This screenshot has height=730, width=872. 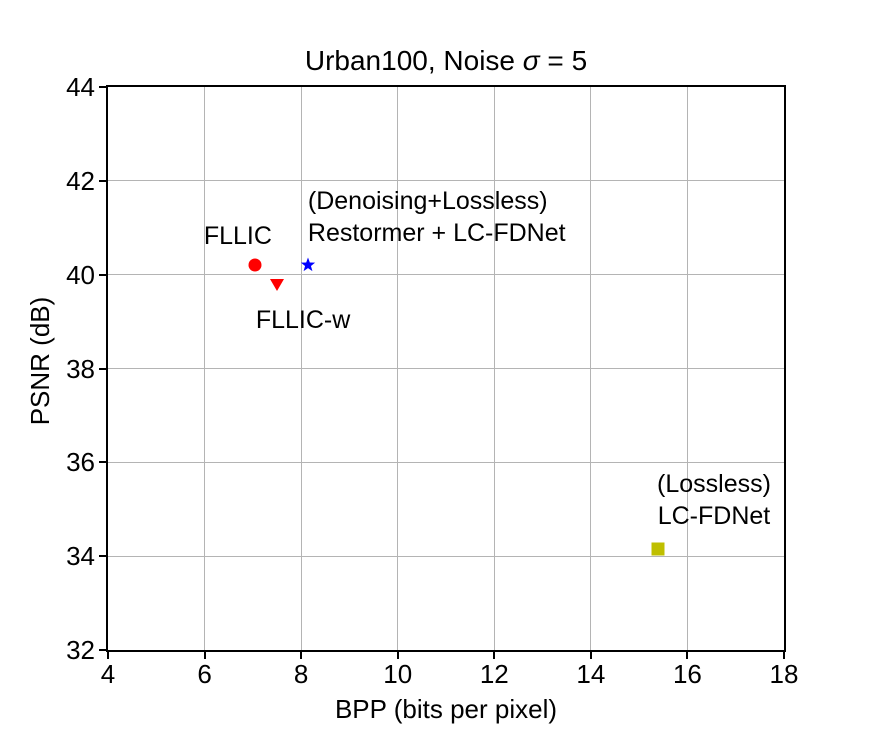 I want to click on x-tick-label: 16, so click(x=687, y=674).